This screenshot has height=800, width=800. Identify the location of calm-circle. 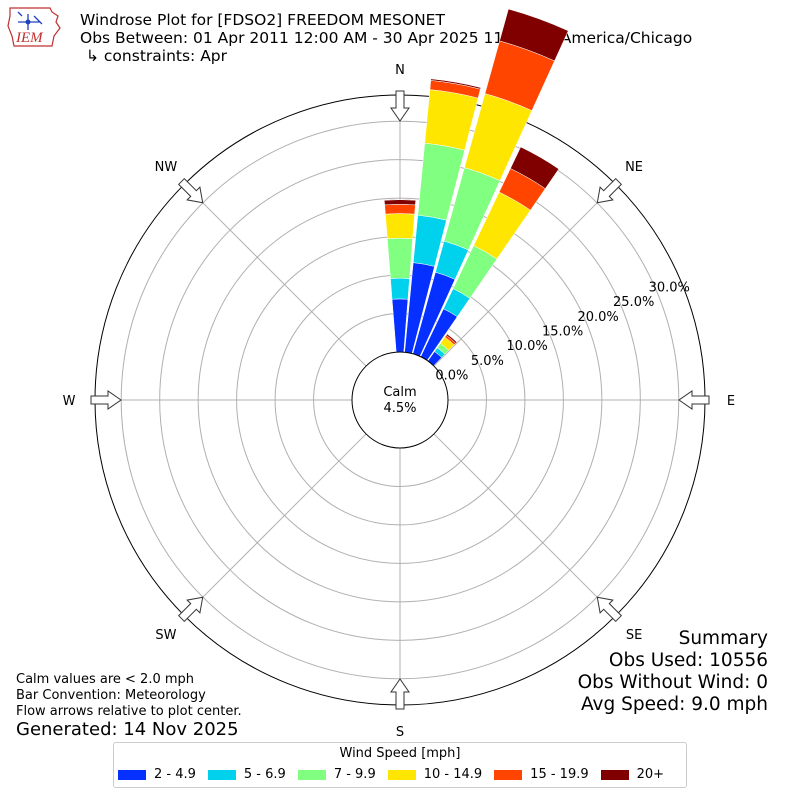
(400, 400).